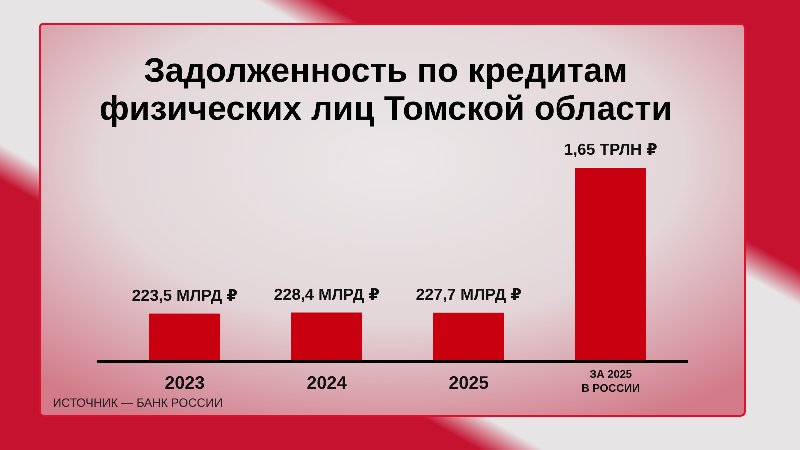 The image size is (800, 450). What do you see at coordinates (386, 90) in the screenshot?
I see `chart-title: Задолженность по кредитам физических лиц Томской области` at bounding box center [386, 90].